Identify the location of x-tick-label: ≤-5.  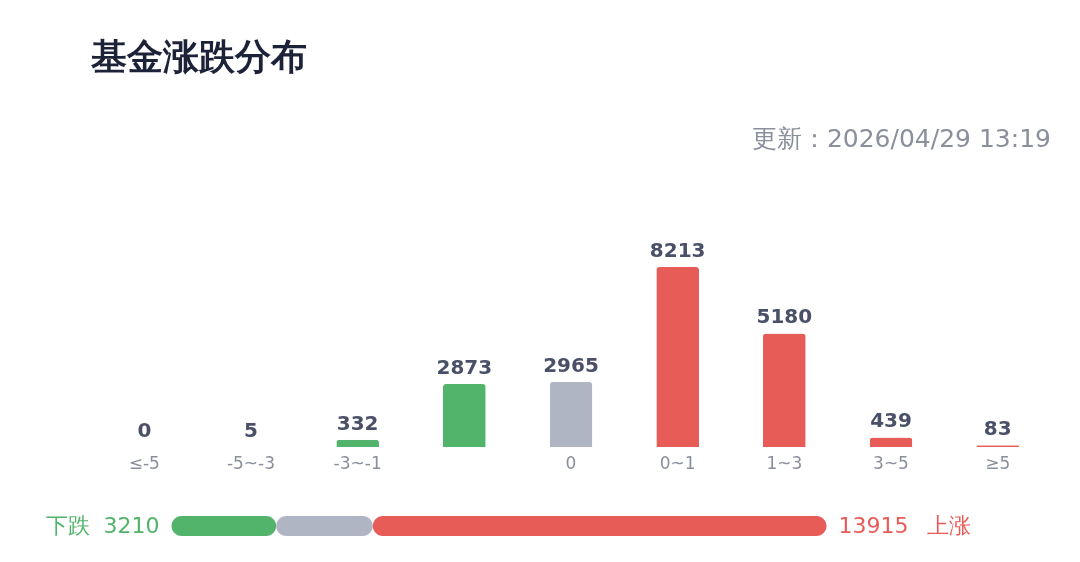
(144, 462).